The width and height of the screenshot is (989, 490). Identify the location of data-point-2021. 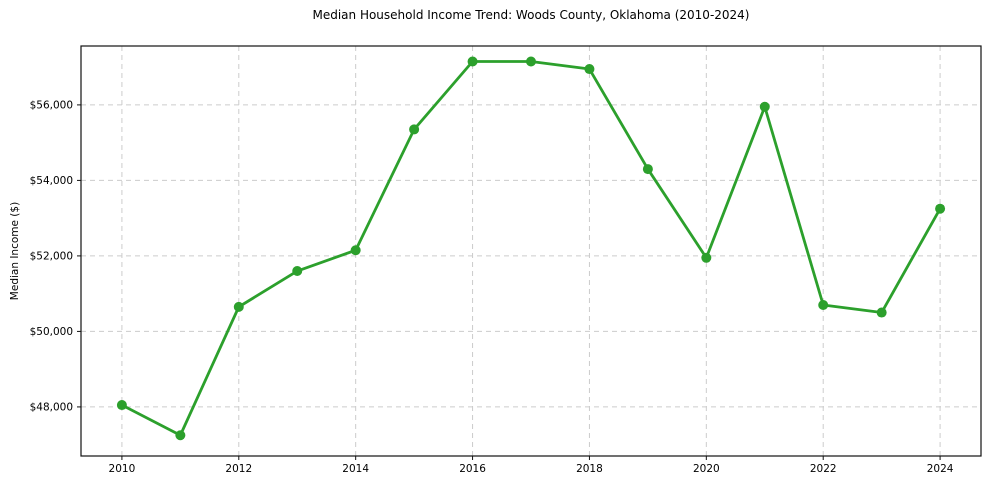
(764, 106).